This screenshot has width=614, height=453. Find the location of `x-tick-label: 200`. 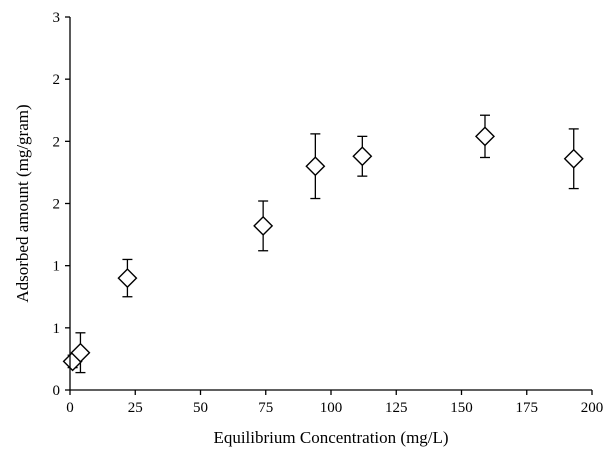

x-tick-label: 200 is located at coordinates (592, 408).